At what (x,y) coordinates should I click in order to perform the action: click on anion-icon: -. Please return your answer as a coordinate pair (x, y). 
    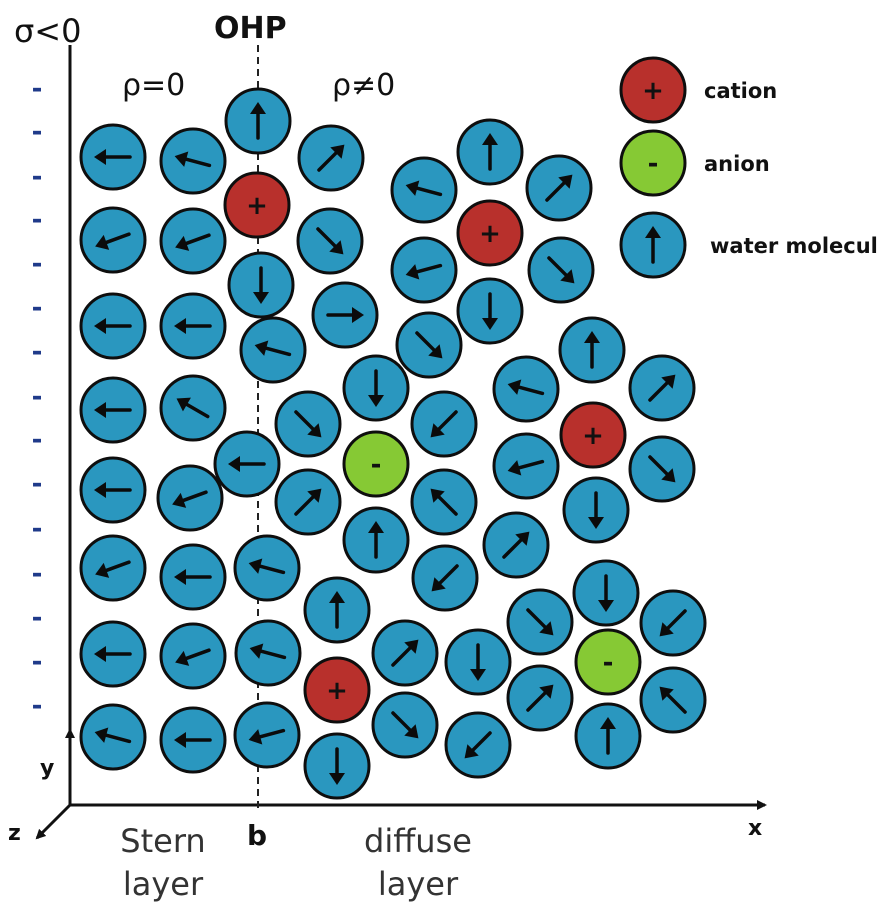
    Looking at the image, I should click on (608, 662).